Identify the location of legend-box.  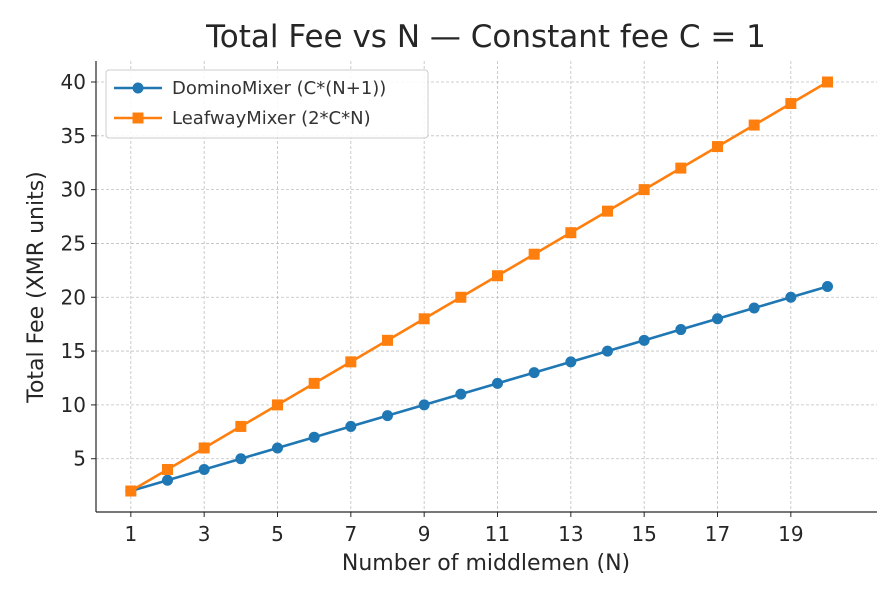
(267, 104).